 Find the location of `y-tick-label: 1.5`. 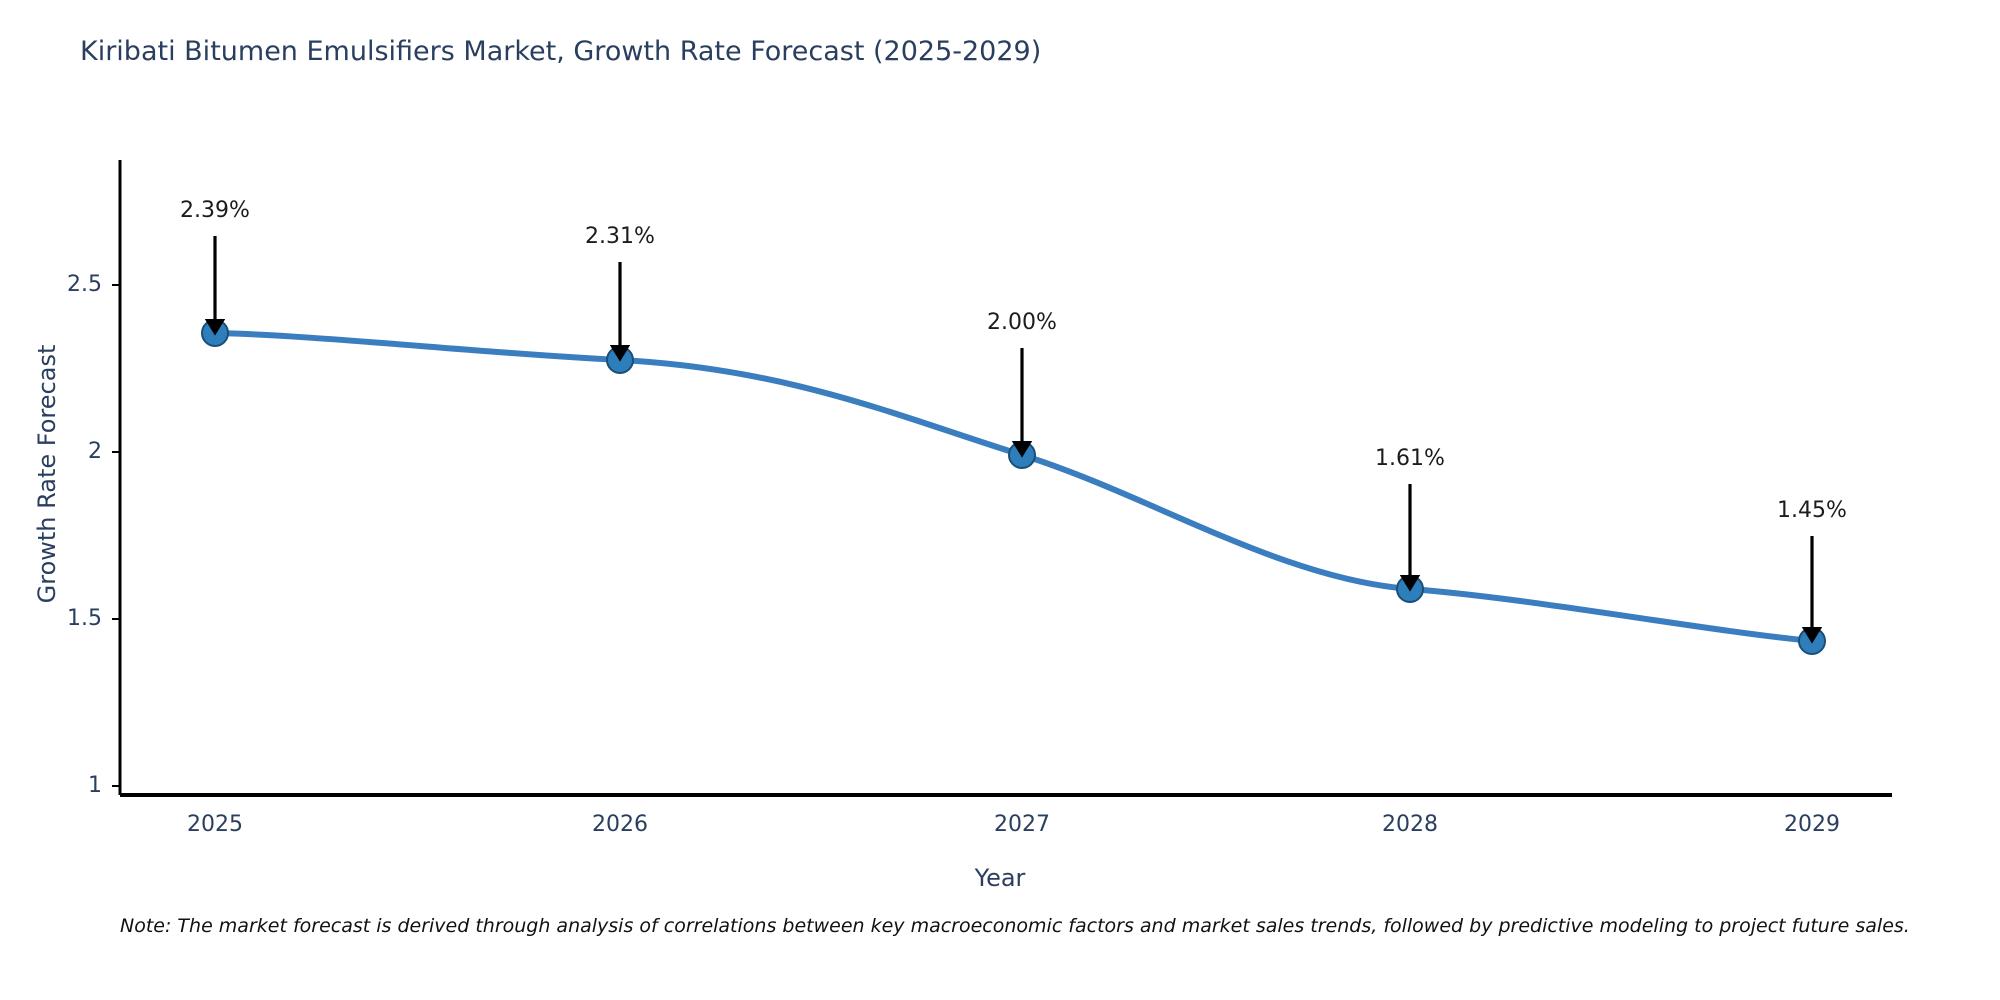

y-tick-label: 1.5 is located at coordinates (84, 618).